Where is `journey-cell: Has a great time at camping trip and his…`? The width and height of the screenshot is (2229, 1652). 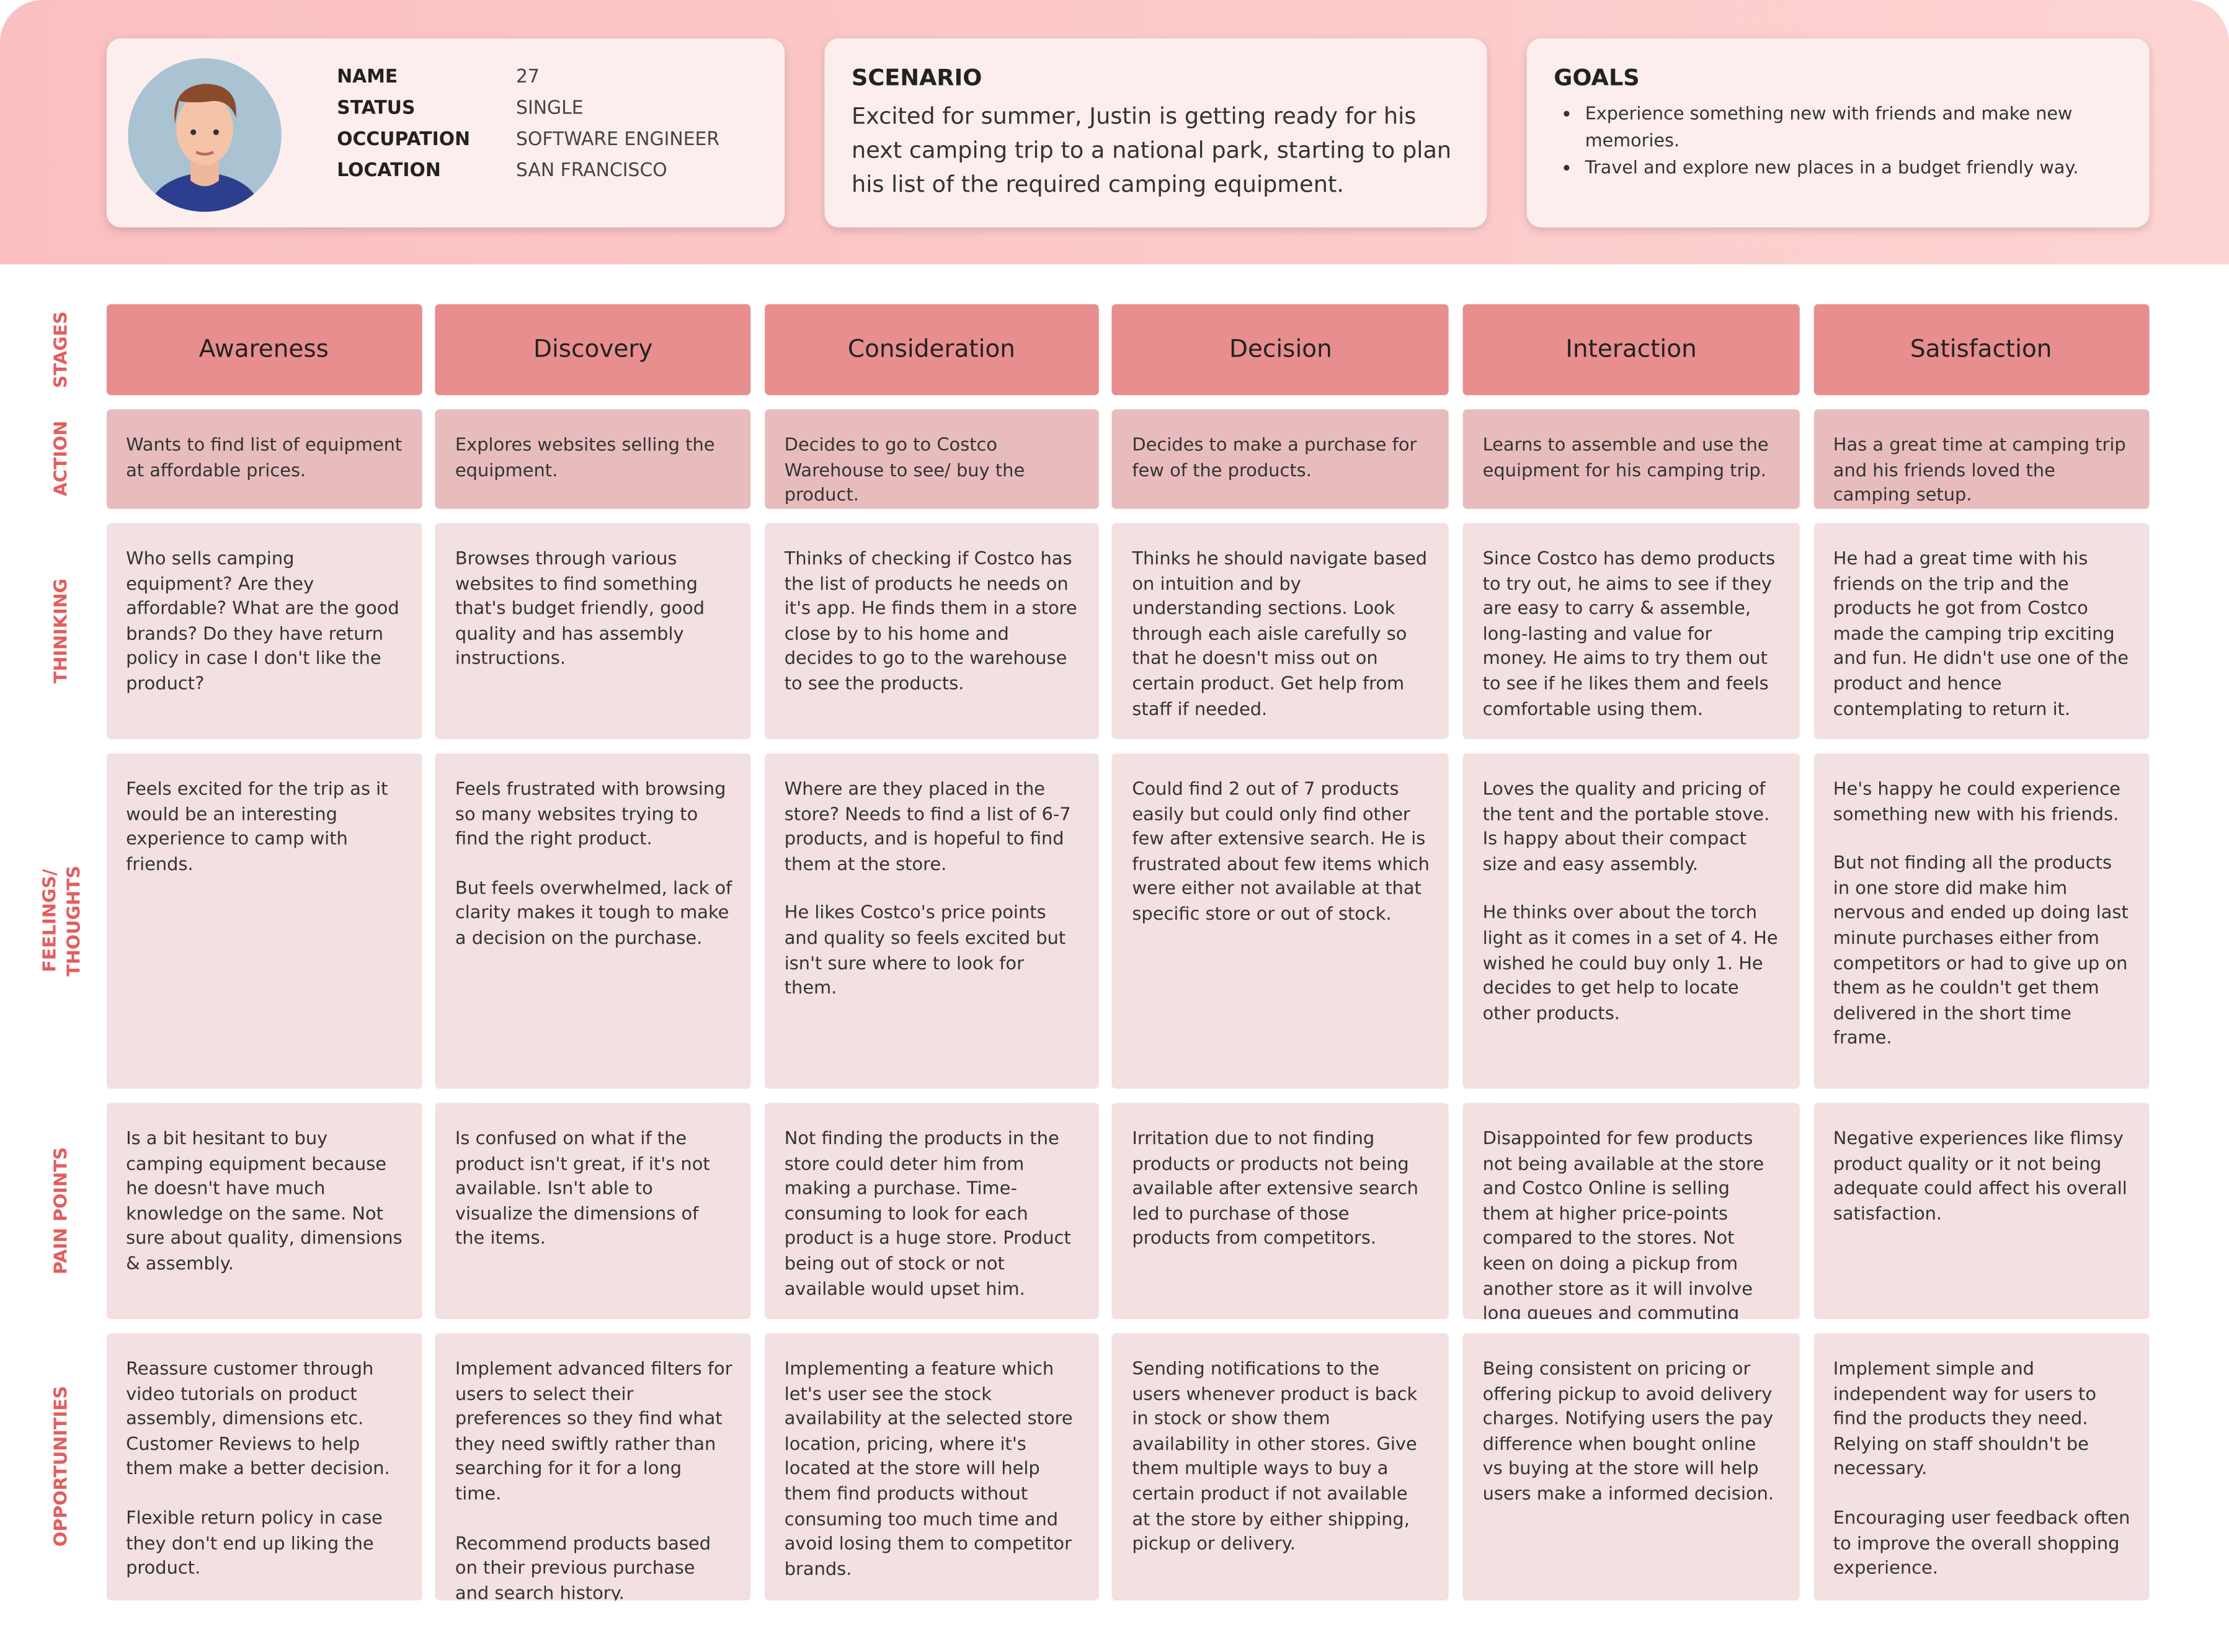 journey-cell: Has a great time at camping trip and his… is located at coordinates (1981, 459).